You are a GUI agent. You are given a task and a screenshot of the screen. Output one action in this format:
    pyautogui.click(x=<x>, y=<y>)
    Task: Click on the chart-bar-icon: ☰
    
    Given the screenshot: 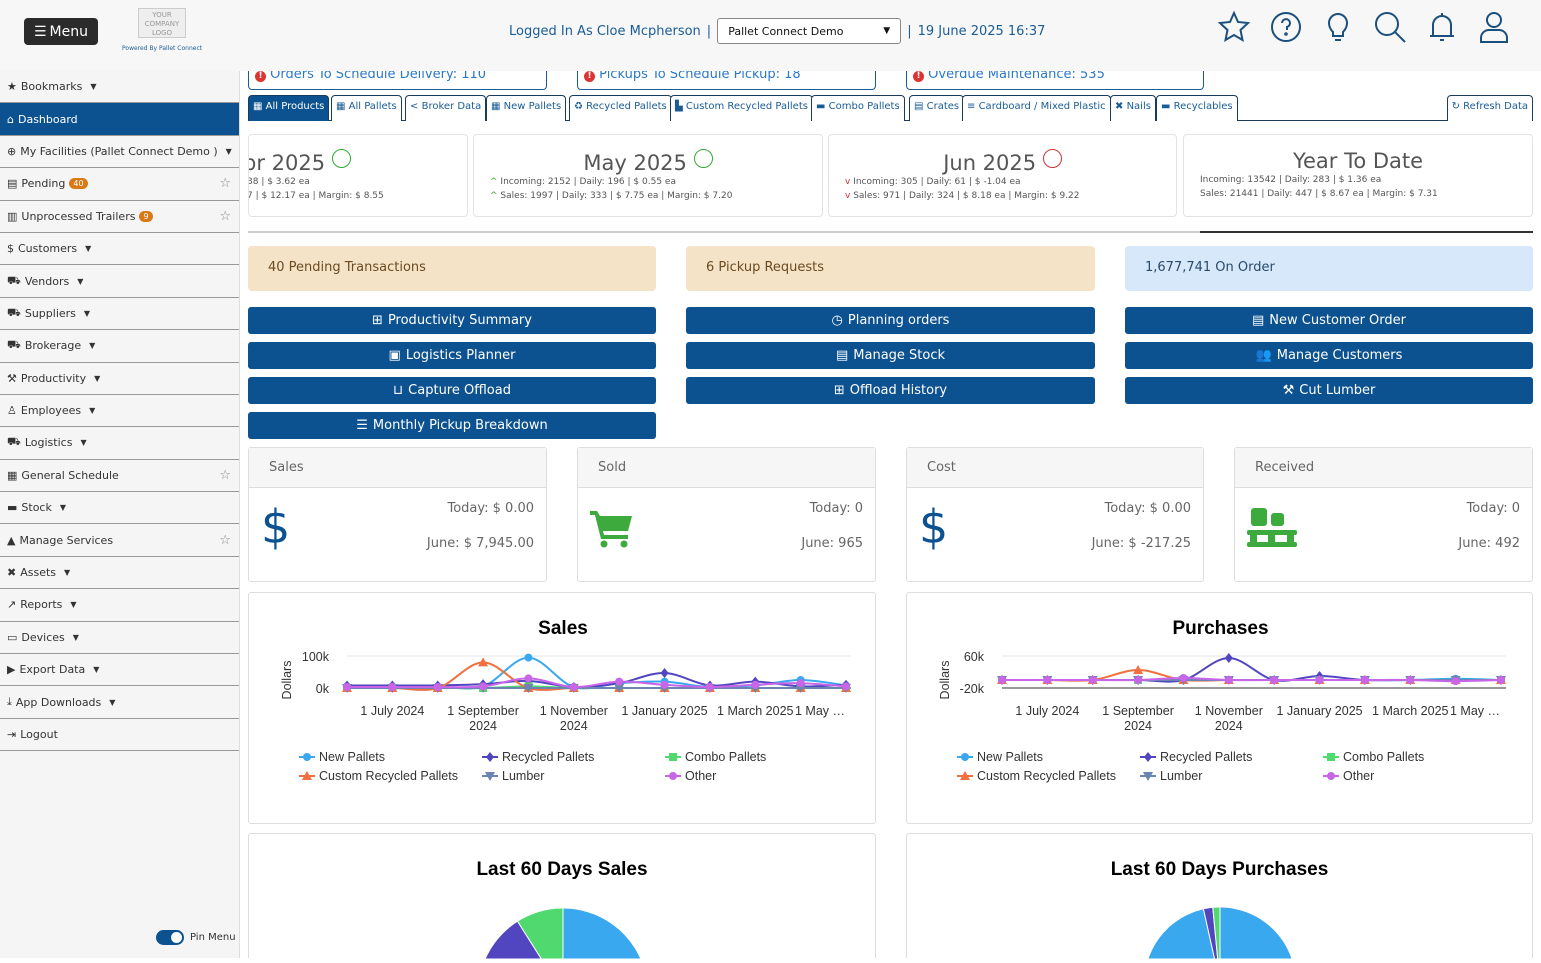 What is the action you would take?
    pyautogui.click(x=362, y=425)
    